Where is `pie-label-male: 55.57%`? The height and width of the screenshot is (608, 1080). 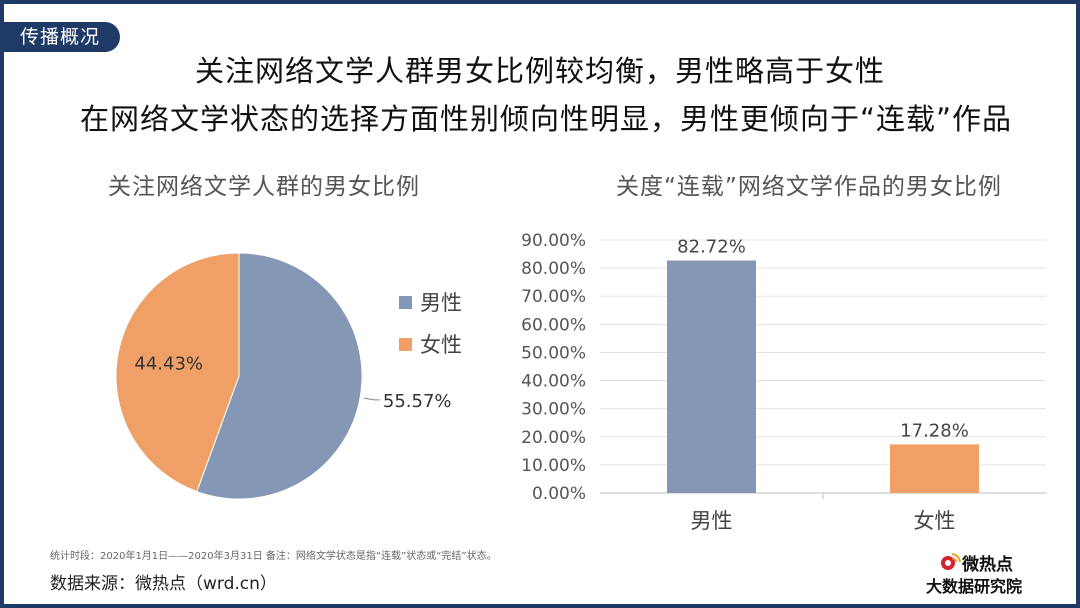 pie-label-male: 55.57% is located at coordinates (417, 401).